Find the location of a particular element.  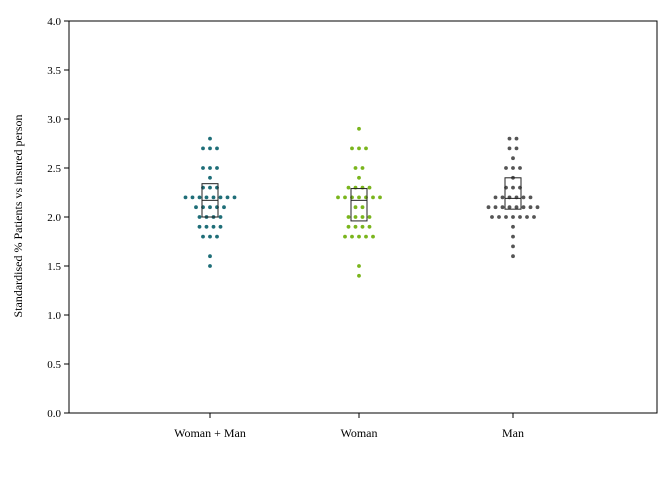

x-axis: Woman + Man Woman Man is located at coordinates (349, 426).